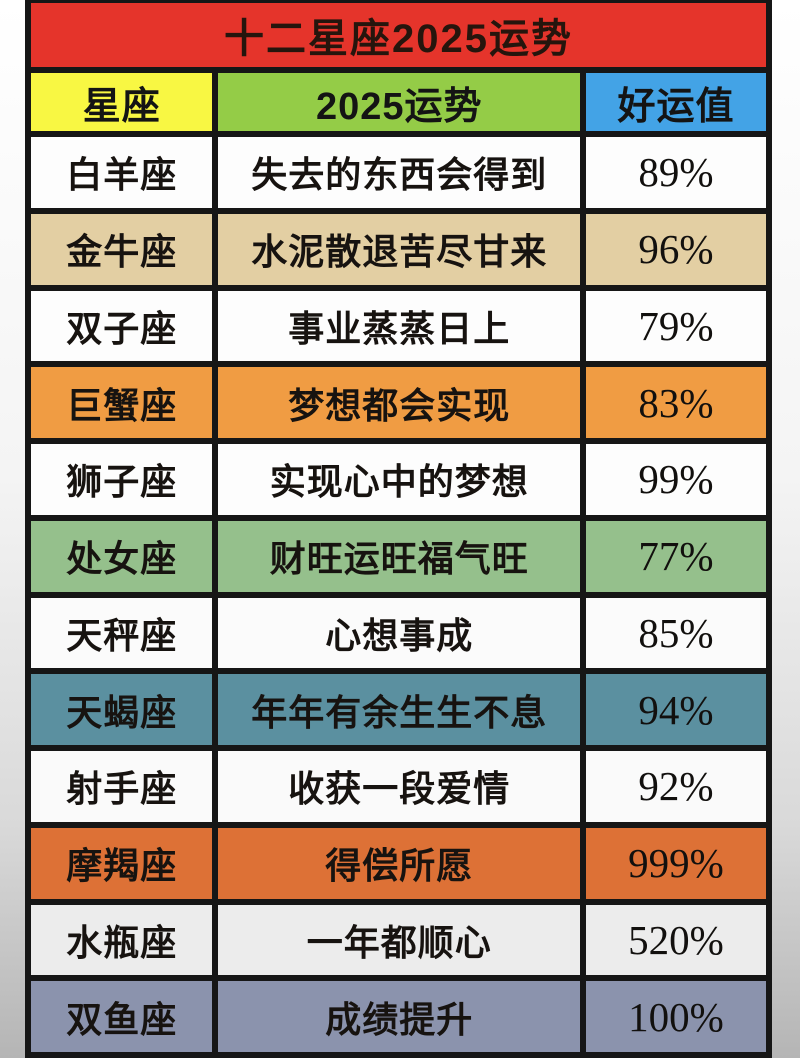 This screenshot has height=1058, width=800. Describe the element at coordinates (676, 102) in the screenshot. I see `column-header-luck: 好运值` at that location.